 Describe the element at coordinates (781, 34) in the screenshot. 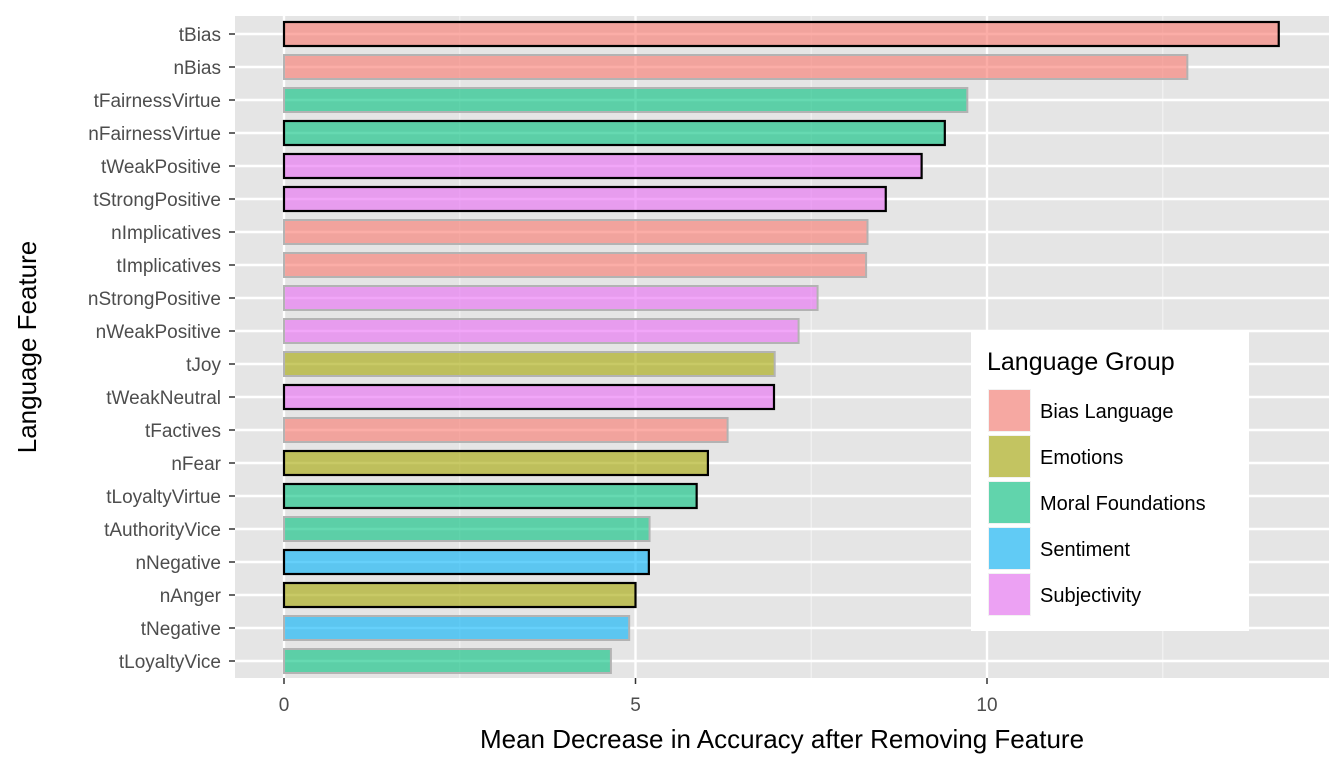

I see `bar-tBias` at that location.